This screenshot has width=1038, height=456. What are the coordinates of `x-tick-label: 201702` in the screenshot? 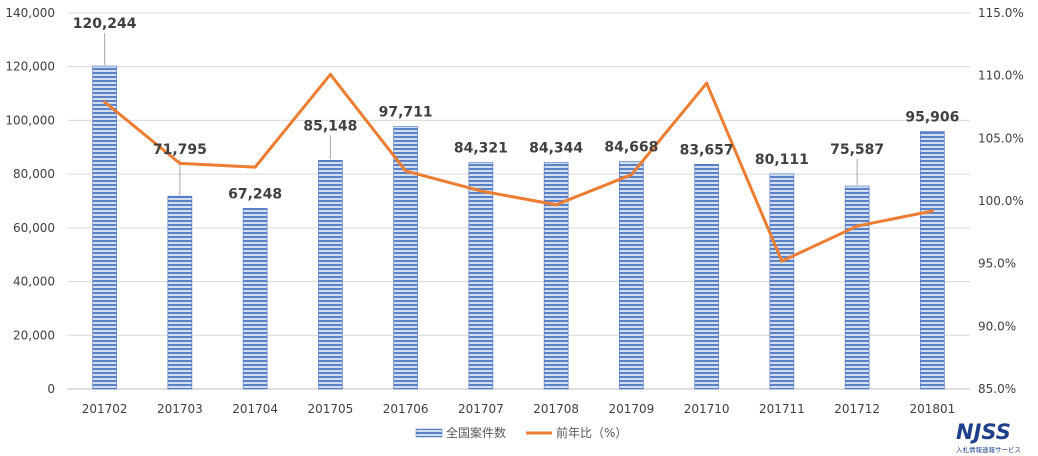 It's located at (105, 409).